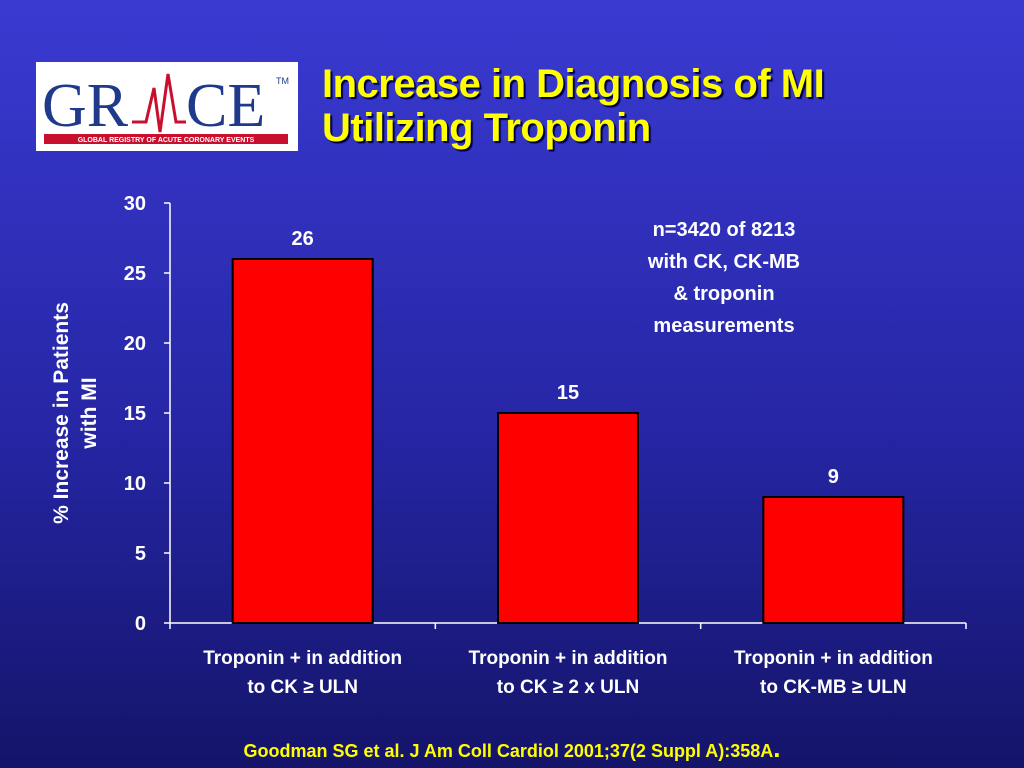 The image size is (1024, 768). Describe the element at coordinates (140, 624) in the screenshot. I see `y-tick-label: 0` at that location.